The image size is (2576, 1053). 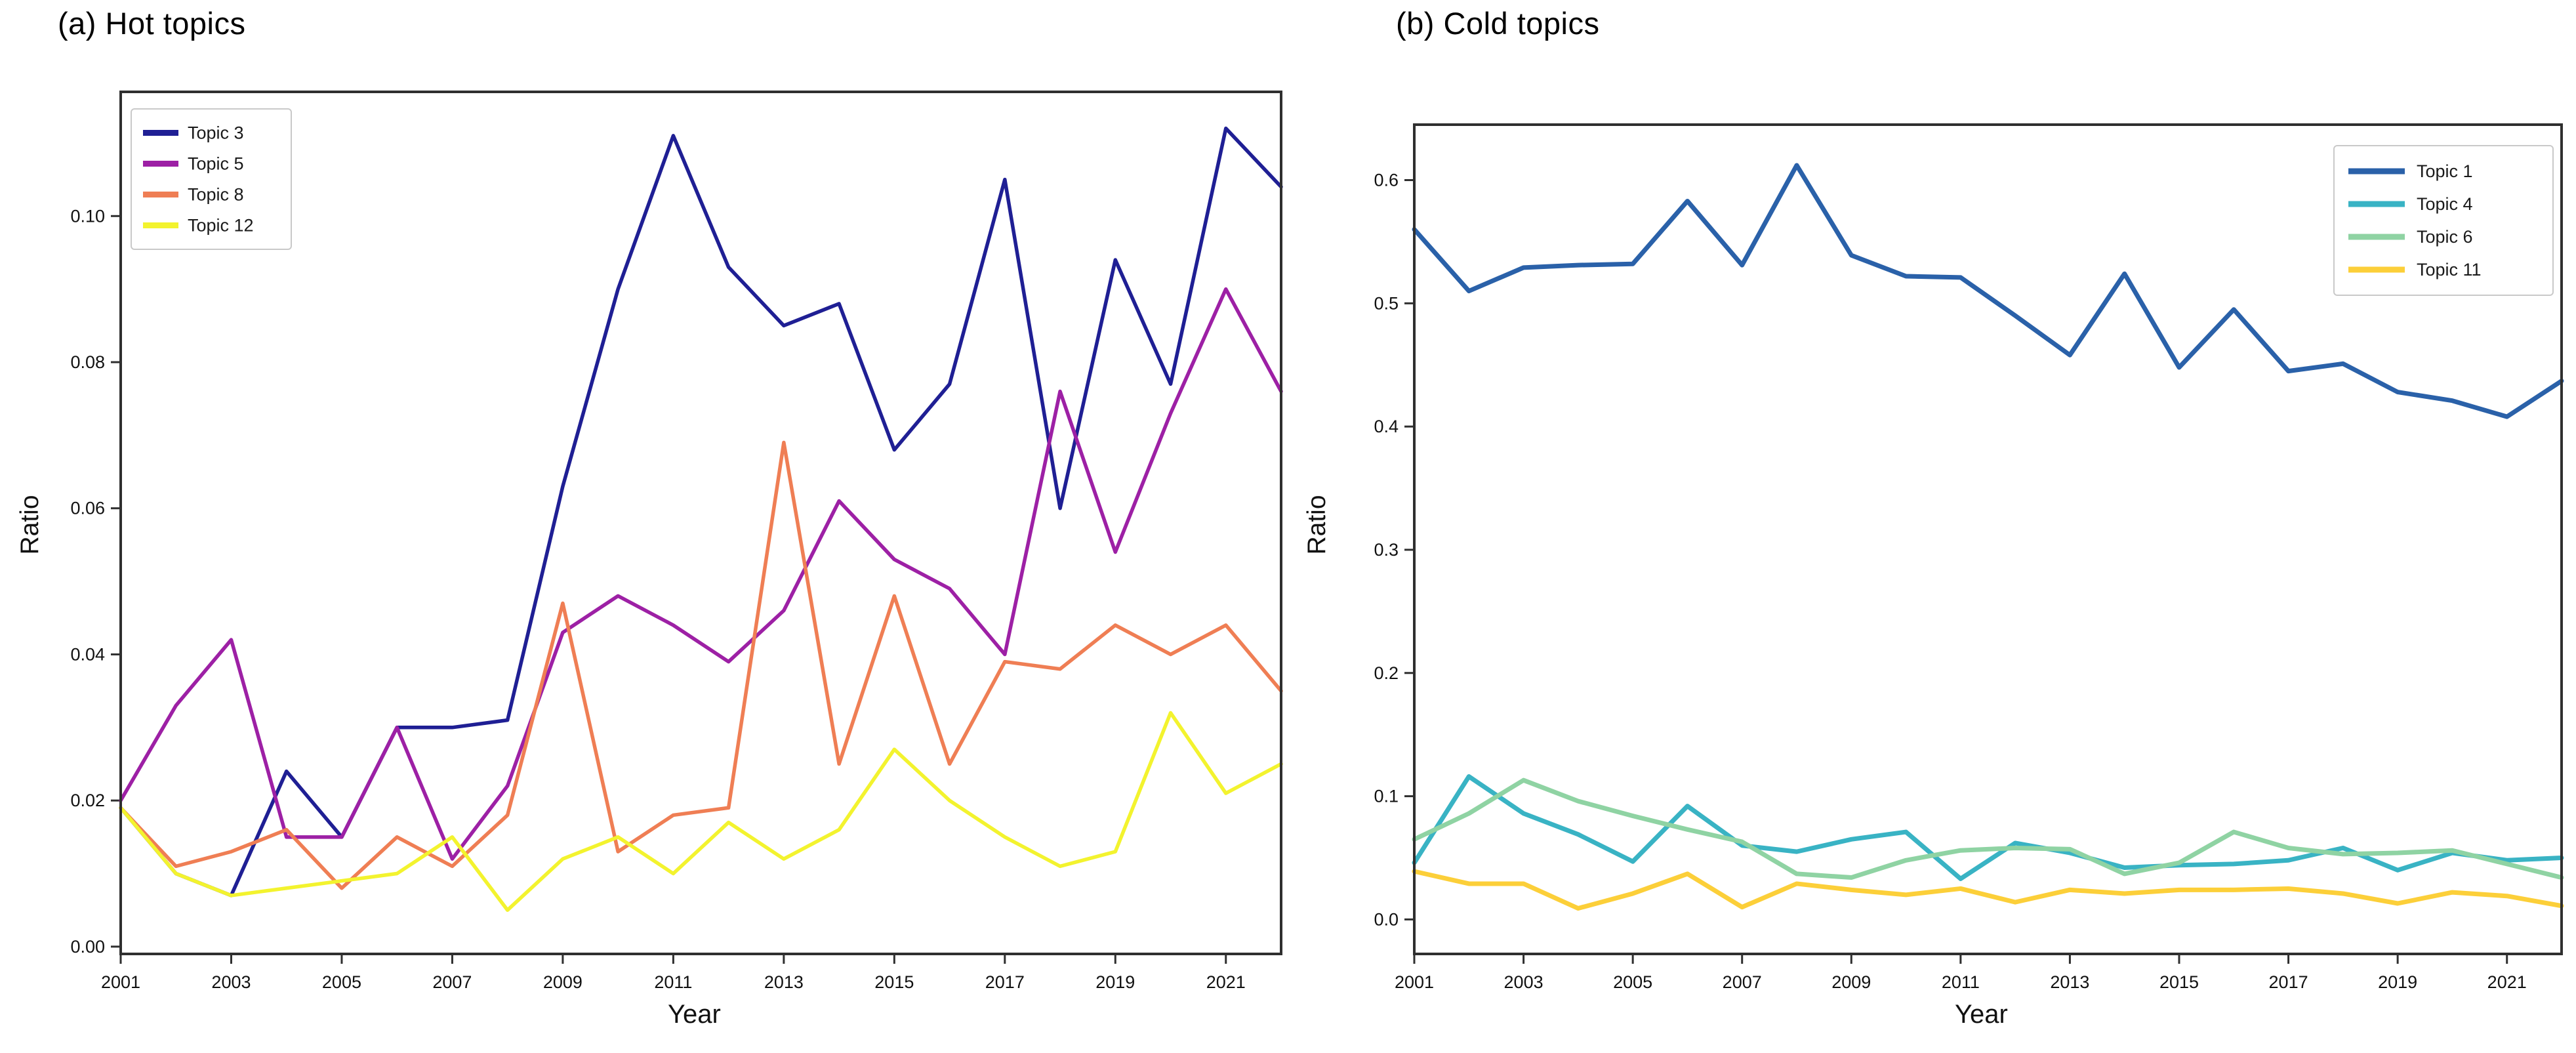 What do you see at coordinates (2449, 269) in the screenshot?
I see `legend-label-topic-11: Topic 11` at bounding box center [2449, 269].